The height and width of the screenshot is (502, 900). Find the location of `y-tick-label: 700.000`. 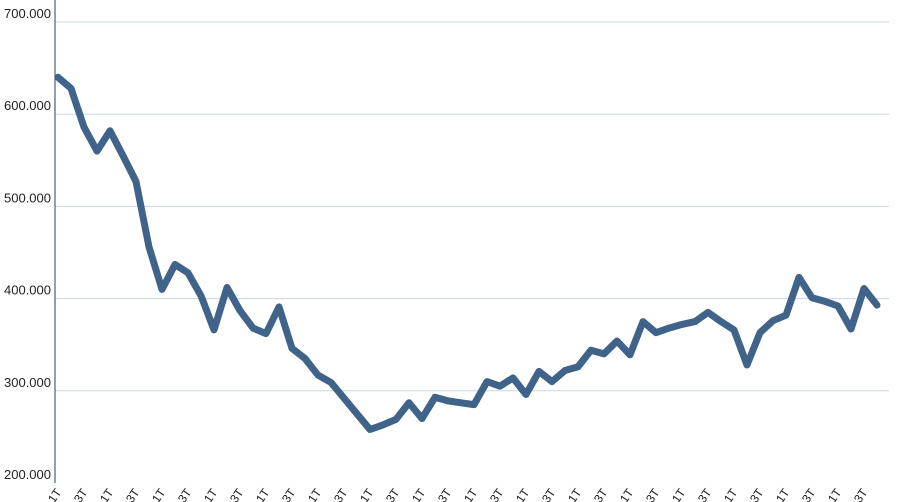

y-tick-label: 700.000 is located at coordinates (27, 13).